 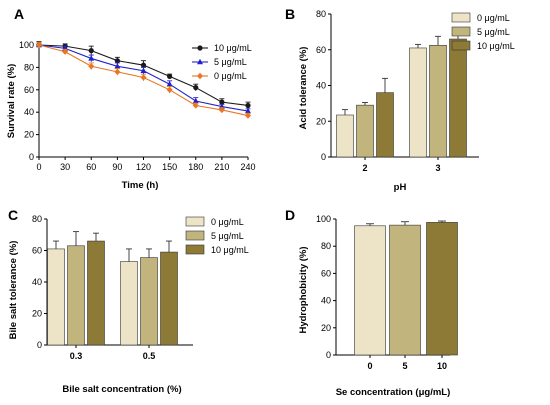 I want to click on panel-c-legend-label: 10 μg/mL, so click(x=230, y=250).